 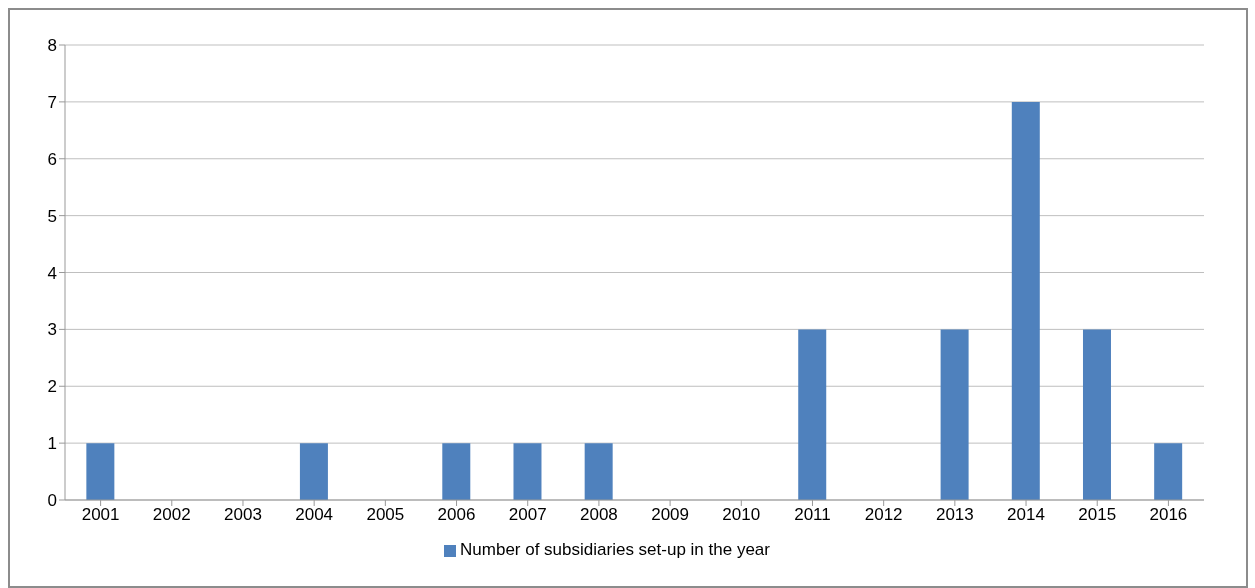 What do you see at coordinates (100, 515) in the screenshot?
I see `x-tick-label: 2001` at bounding box center [100, 515].